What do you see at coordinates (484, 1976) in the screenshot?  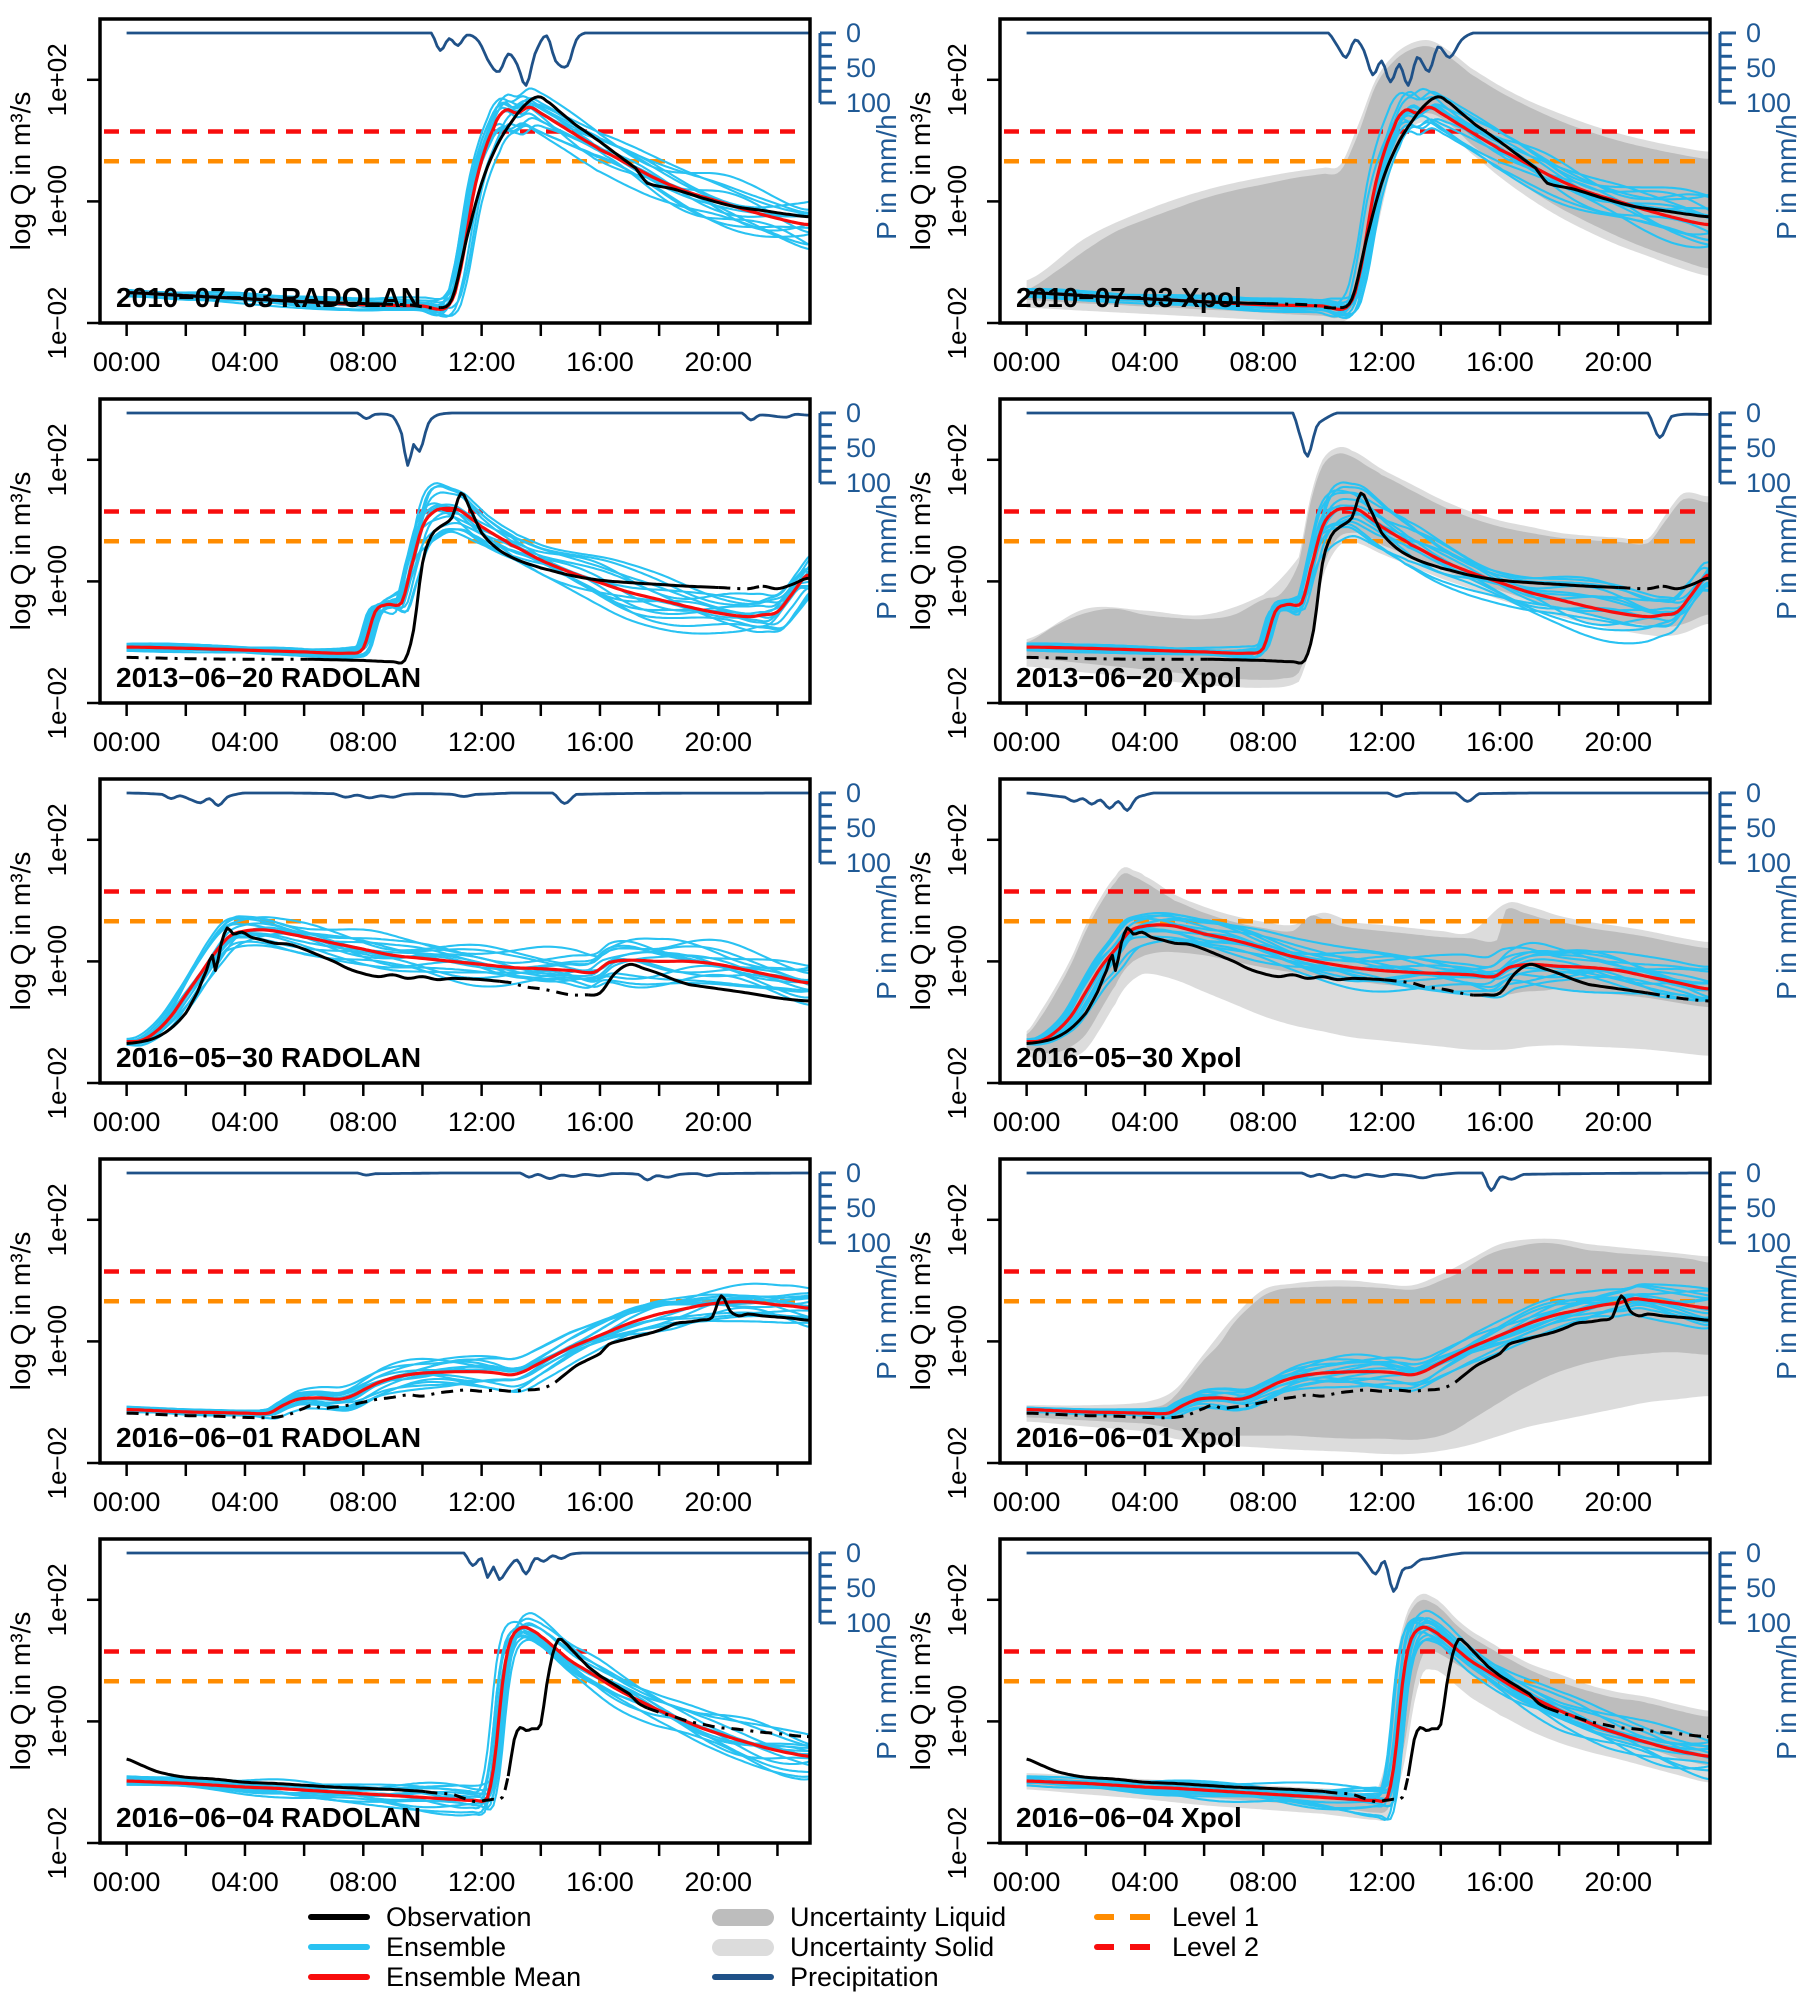 I see `legend-label: Ensemble Mean` at bounding box center [484, 1976].